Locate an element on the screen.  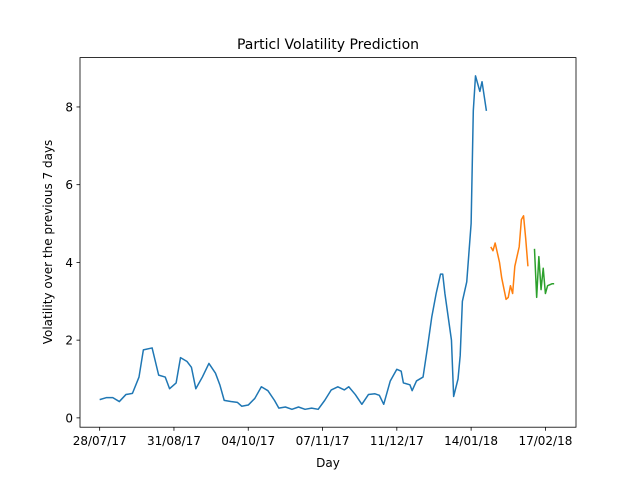
chart-title: Particl Volatility Prediction is located at coordinates (328, 45).